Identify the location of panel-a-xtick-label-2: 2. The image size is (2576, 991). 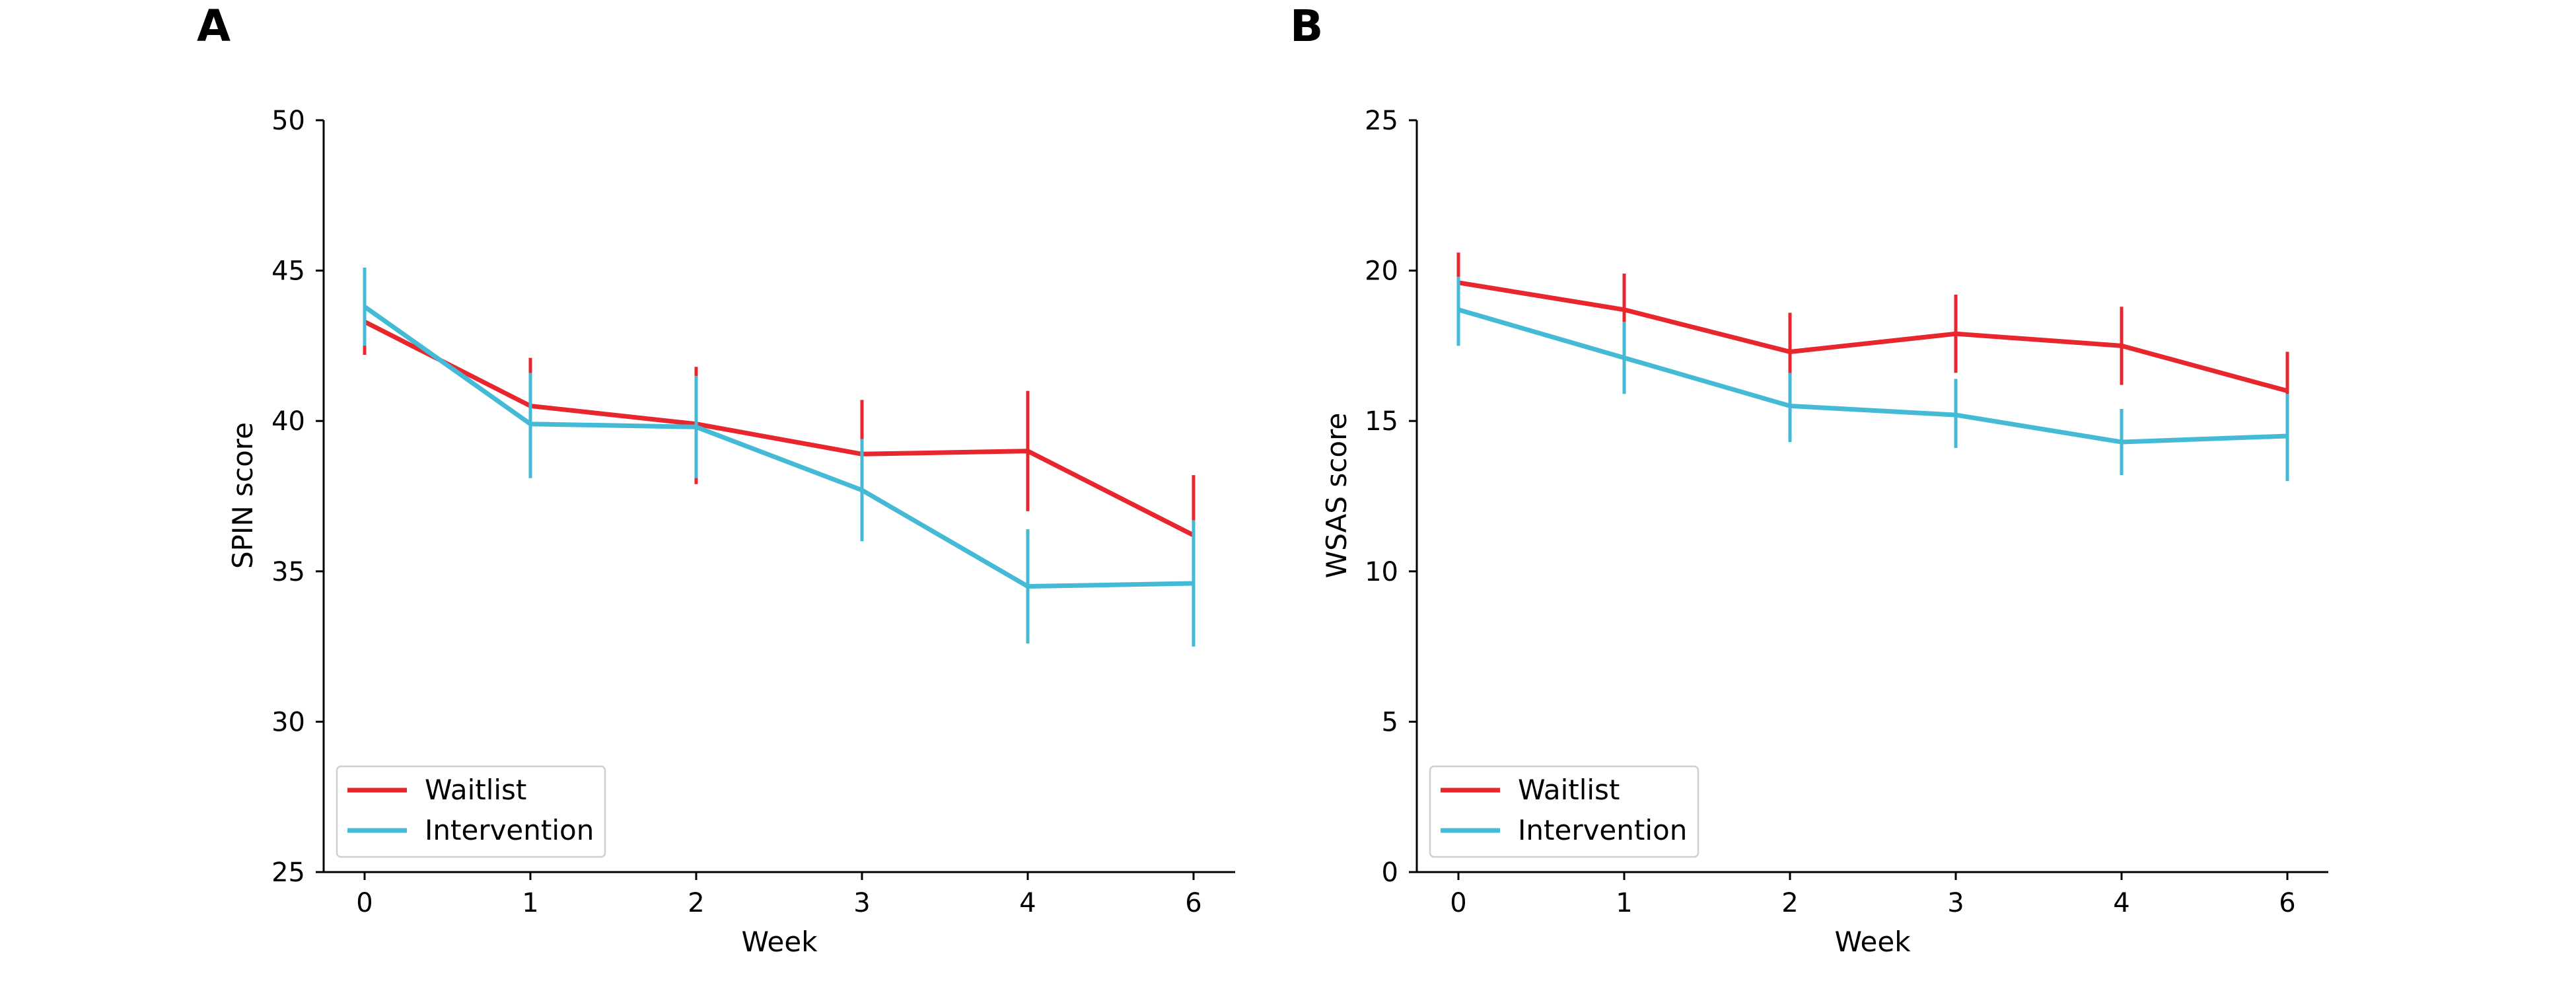
(696, 903).